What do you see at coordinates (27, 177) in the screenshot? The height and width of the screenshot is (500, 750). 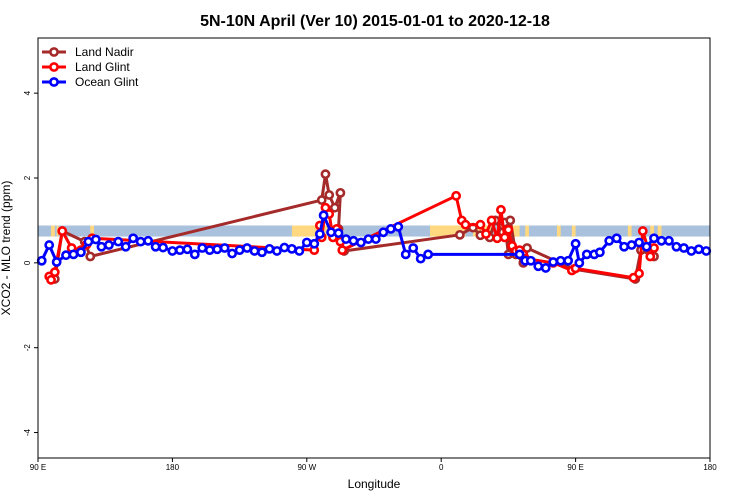 I see `y-tick-label: 2` at bounding box center [27, 177].